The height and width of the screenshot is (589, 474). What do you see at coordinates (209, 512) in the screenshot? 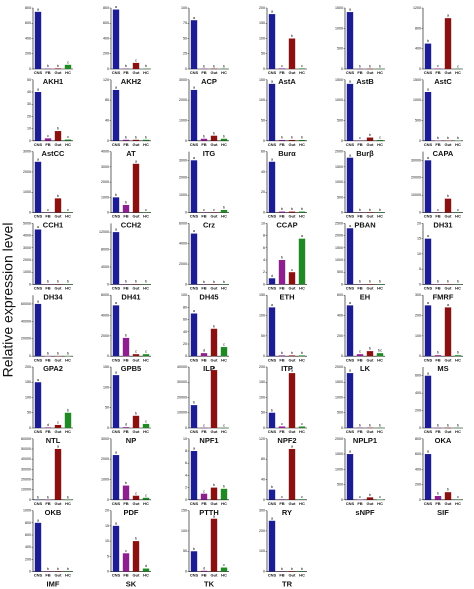
I see `panel-title: PTTH` at bounding box center [209, 512].